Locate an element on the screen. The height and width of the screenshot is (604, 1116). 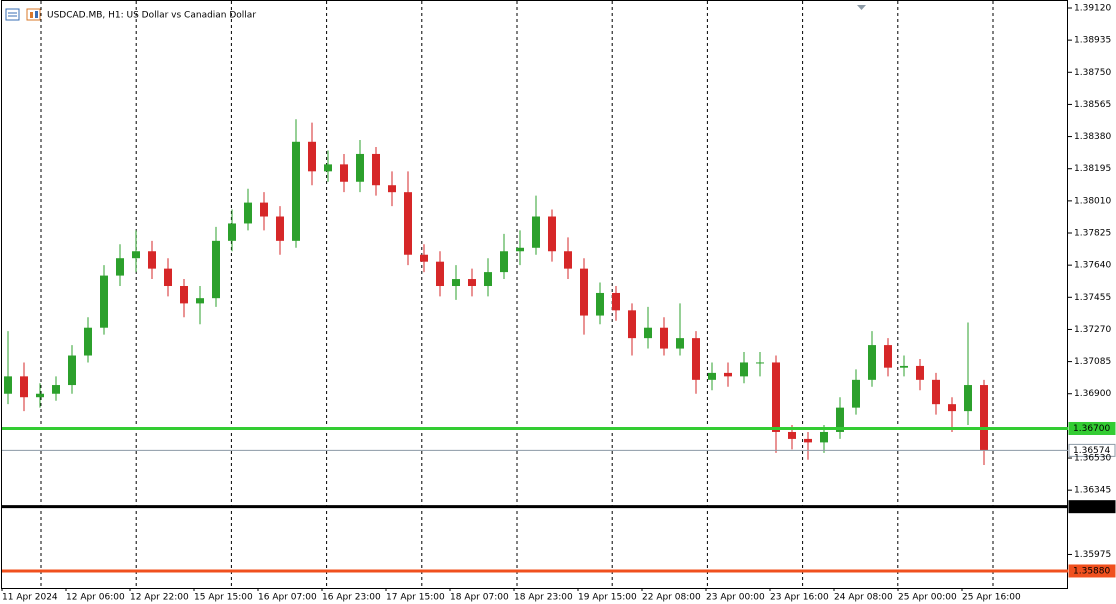
price-label: 1.36574 is located at coordinates (1091, 451).